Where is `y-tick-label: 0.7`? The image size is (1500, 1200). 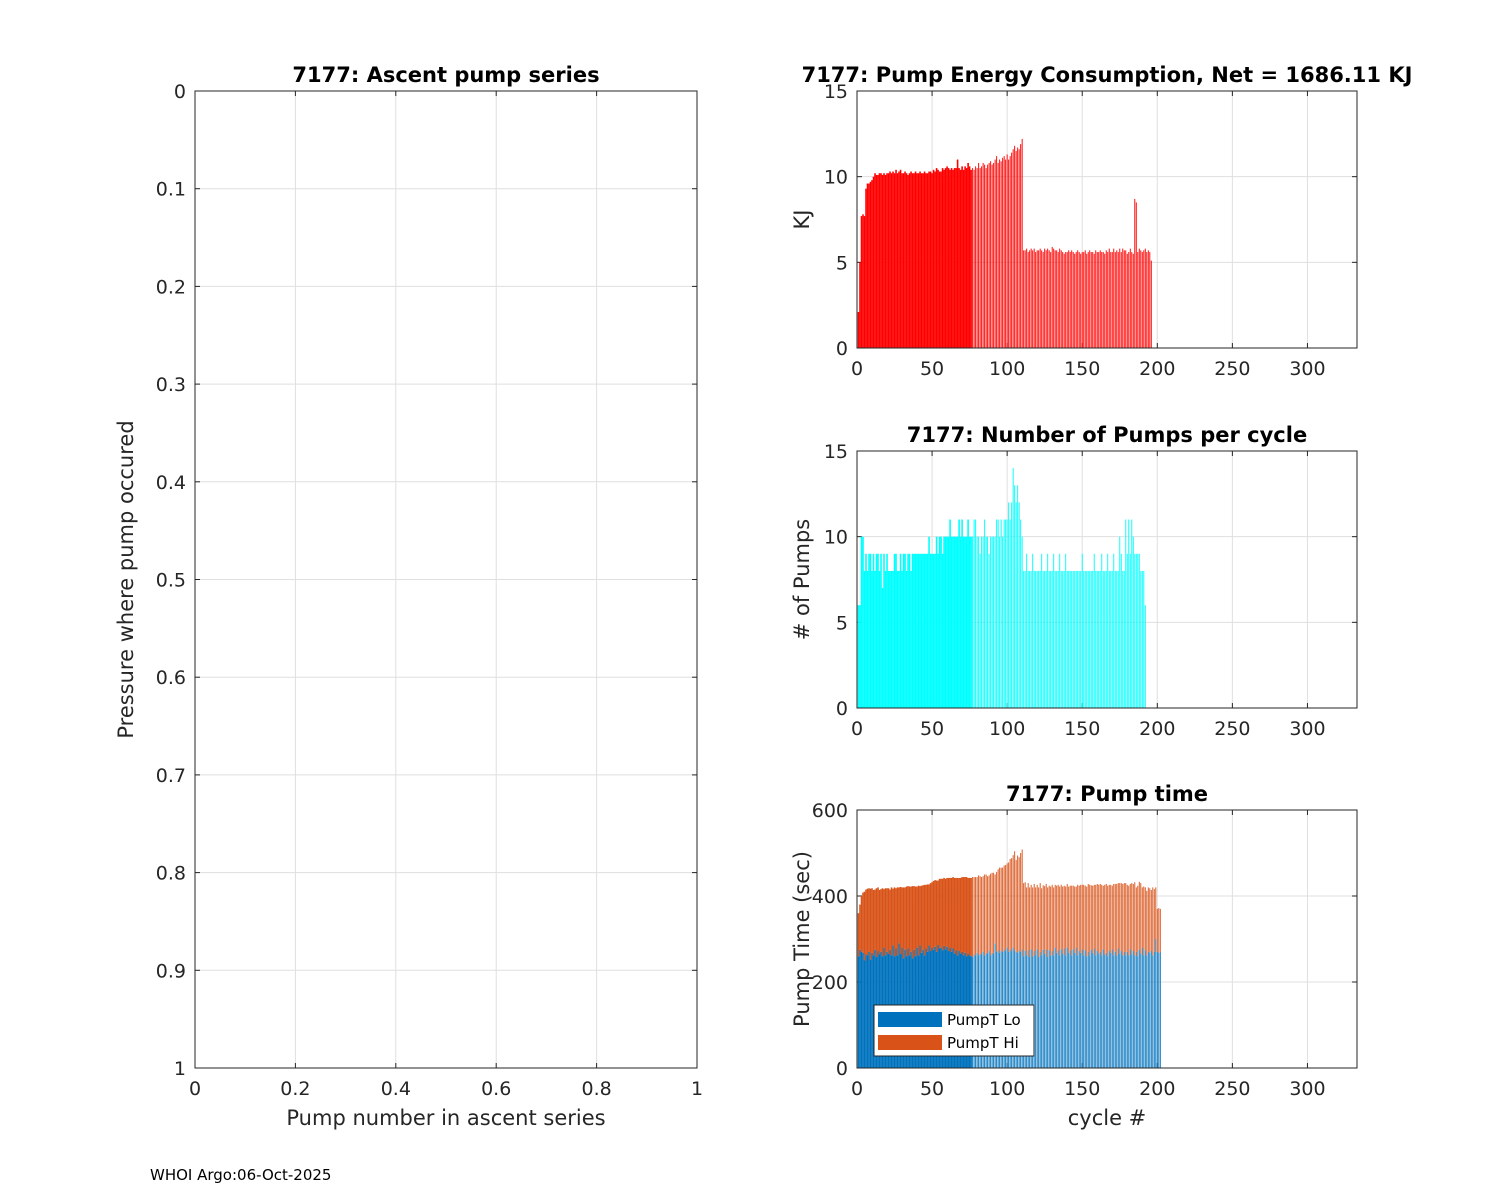
y-tick-label: 0.7 is located at coordinates (171, 776).